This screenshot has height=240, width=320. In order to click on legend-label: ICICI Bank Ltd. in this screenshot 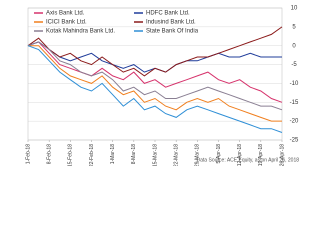, I will do `click(66, 23)`.